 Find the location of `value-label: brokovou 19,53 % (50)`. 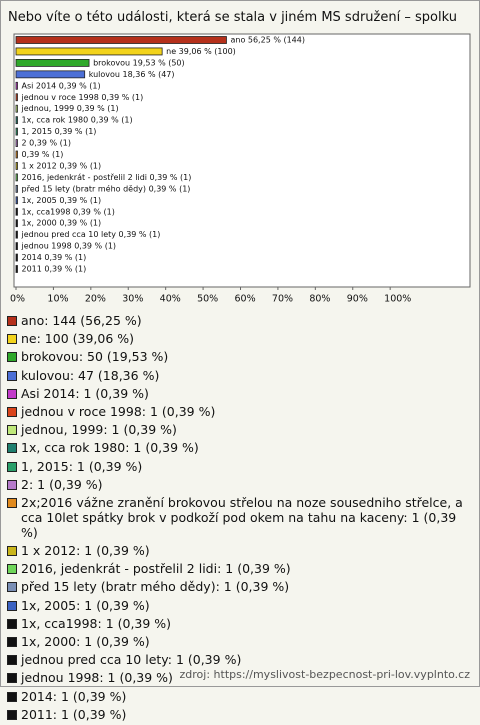

value-label: brokovou 19,53 % (50) is located at coordinates (139, 62).